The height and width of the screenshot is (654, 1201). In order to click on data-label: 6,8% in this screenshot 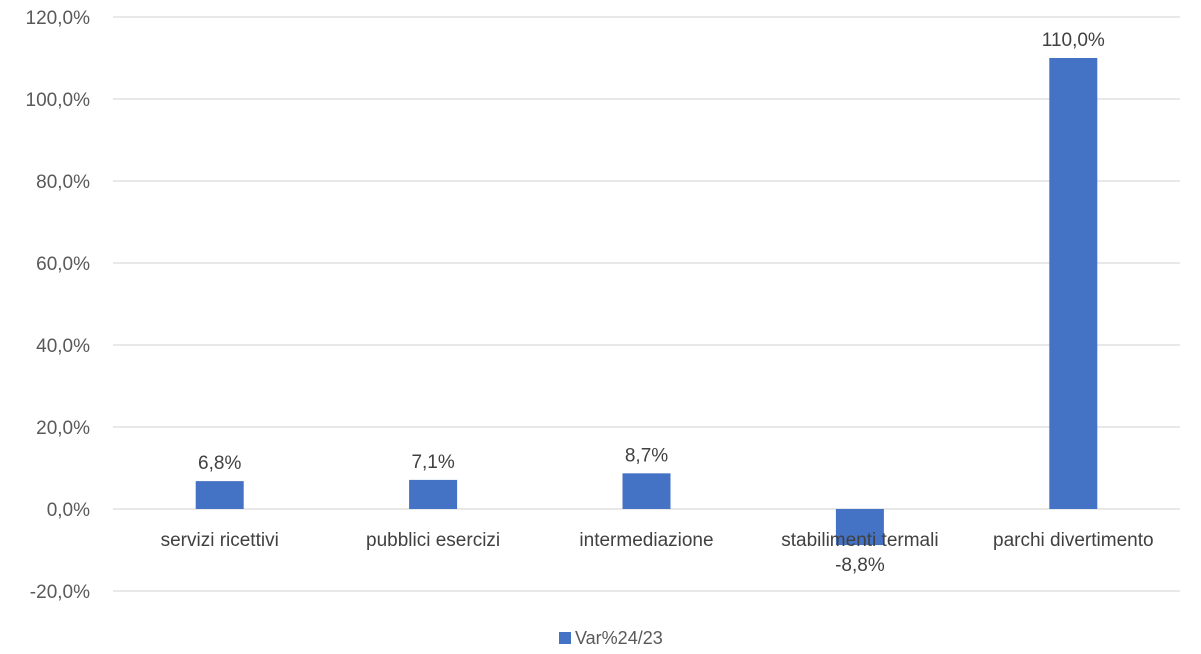, I will do `click(219, 463)`.